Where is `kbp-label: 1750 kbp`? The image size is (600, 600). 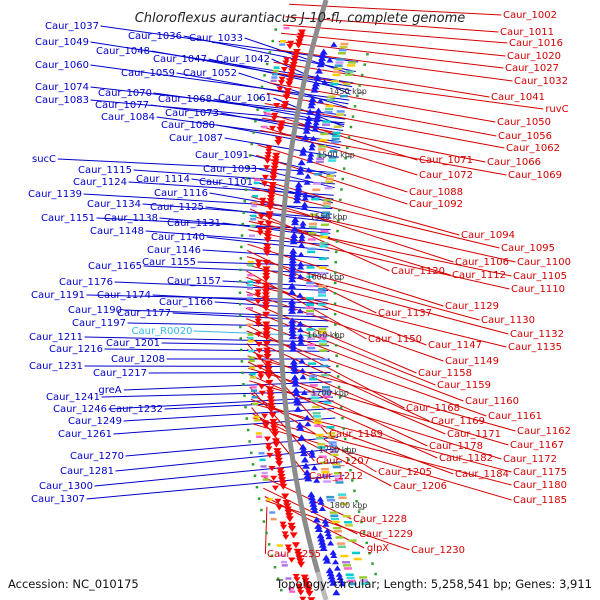
kbp-label: 1750 kbp is located at coordinates (338, 450).